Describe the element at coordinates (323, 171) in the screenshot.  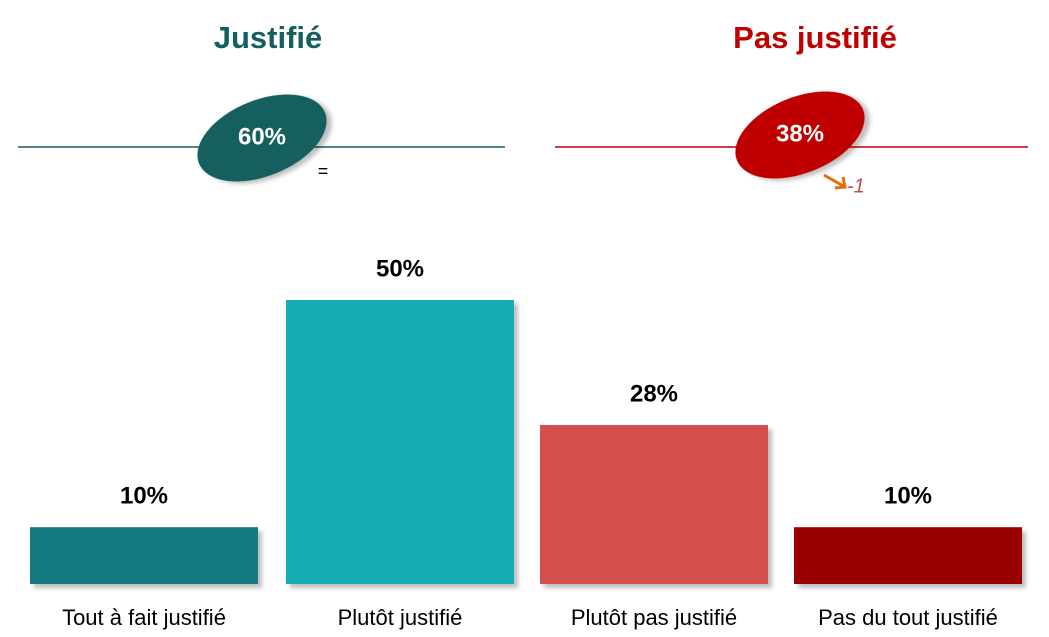
I see `summary-change: =` at that location.